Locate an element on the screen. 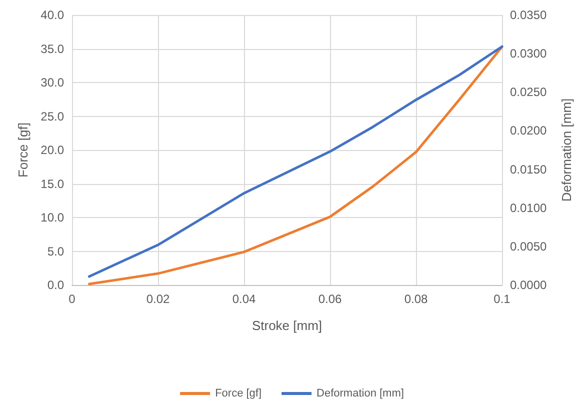 The image size is (584, 412). x-tick-label: 0 is located at coordinates (72, 299).